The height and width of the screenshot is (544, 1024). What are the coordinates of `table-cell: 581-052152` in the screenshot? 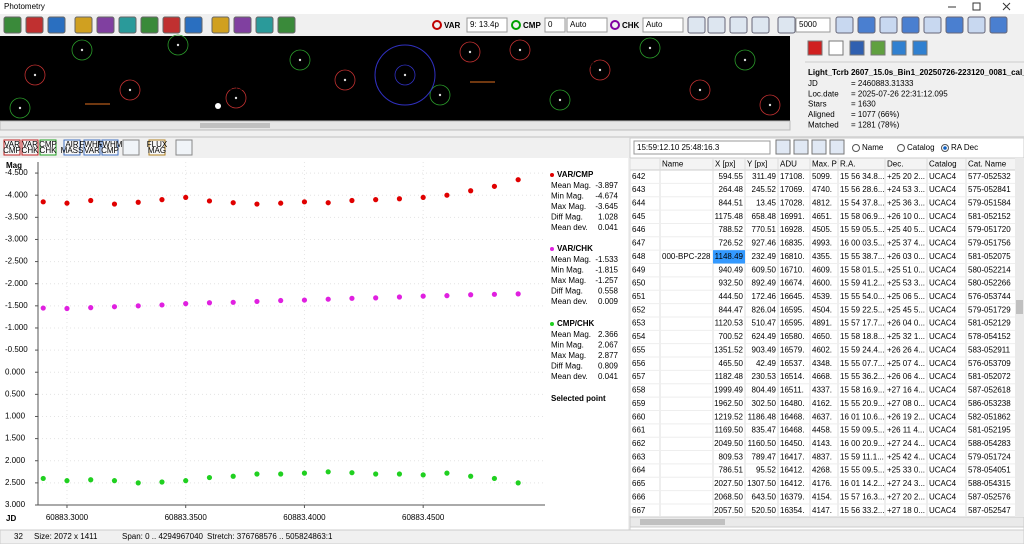 It's located at (989, 216).